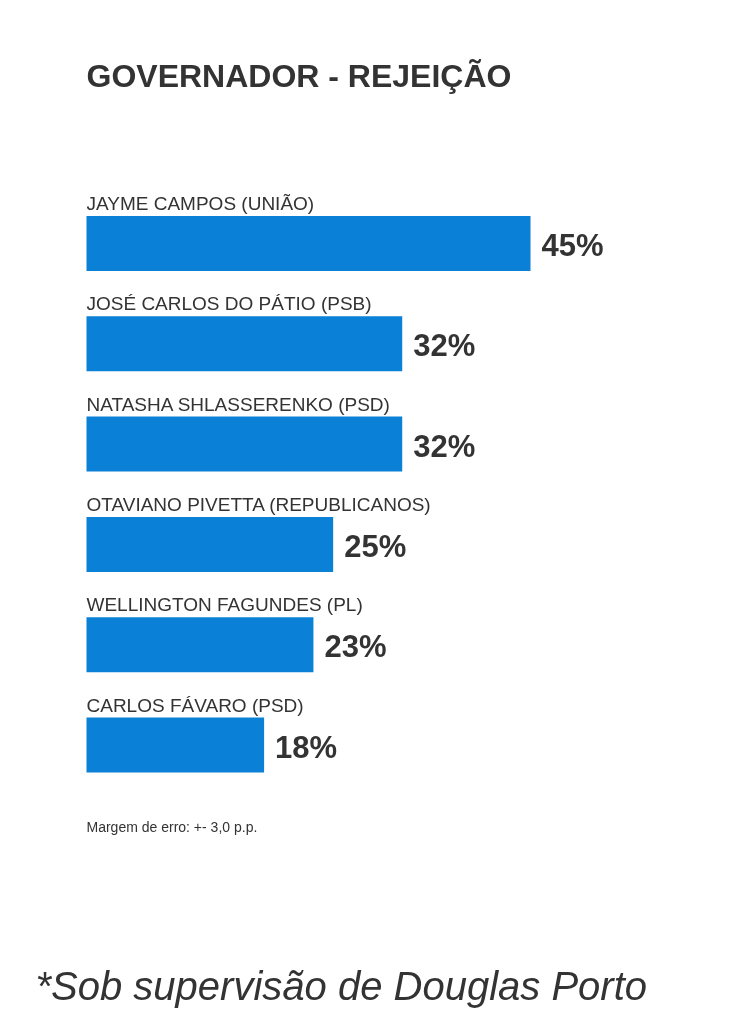  What do you see at coordinates (238, 404) in the screenshot?
I see `y-tick-label: NATASHA SHLASSERENKO (PSD)` at bounding box center [238, 404].